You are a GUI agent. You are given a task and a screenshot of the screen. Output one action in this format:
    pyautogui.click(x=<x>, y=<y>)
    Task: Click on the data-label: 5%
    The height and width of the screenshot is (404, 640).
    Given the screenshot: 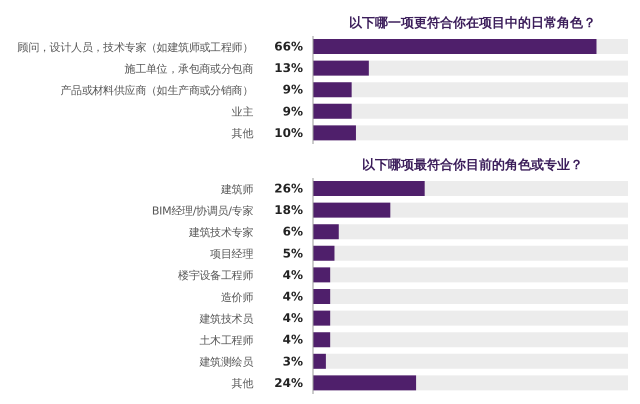 What is the action you would take?
    pyautogui.click(x=292, y=253)
    